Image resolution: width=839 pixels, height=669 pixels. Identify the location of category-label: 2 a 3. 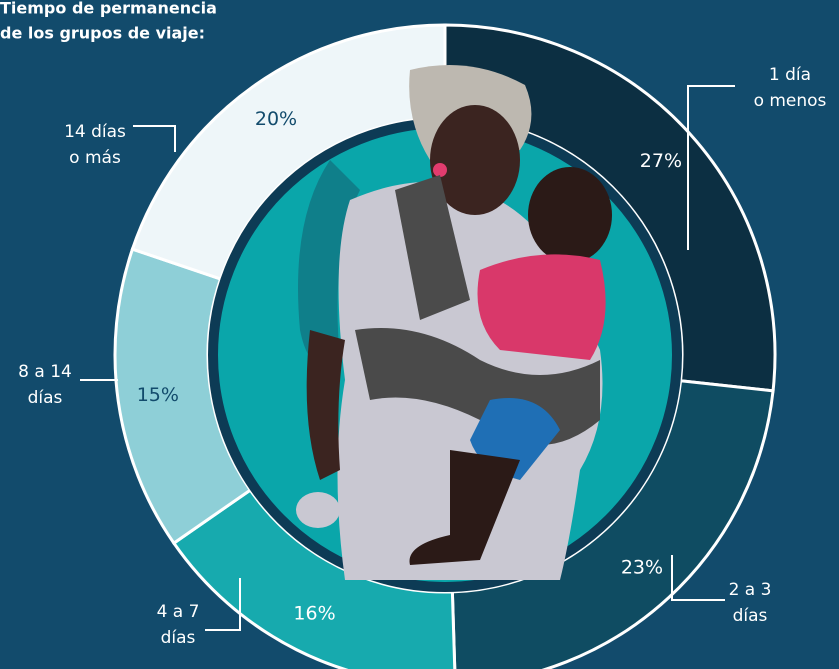
(750, 590).